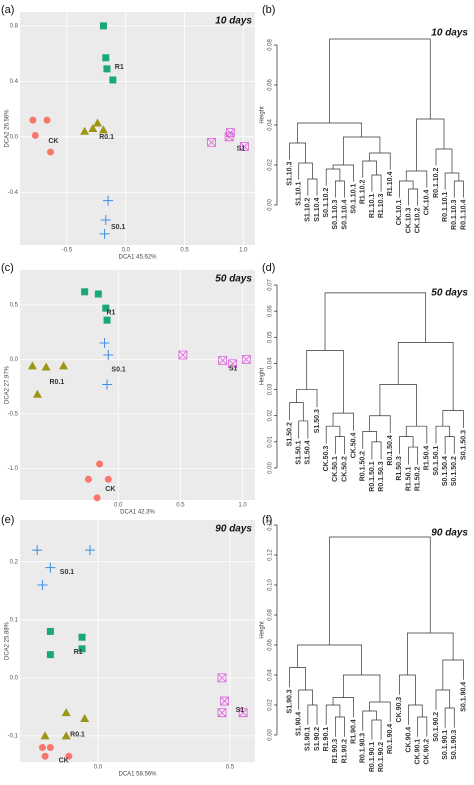 The image size is (474, 785). Describe the element at coordinates (77, 735) in the screenshot. I see `group-label: R0.1` at that location.